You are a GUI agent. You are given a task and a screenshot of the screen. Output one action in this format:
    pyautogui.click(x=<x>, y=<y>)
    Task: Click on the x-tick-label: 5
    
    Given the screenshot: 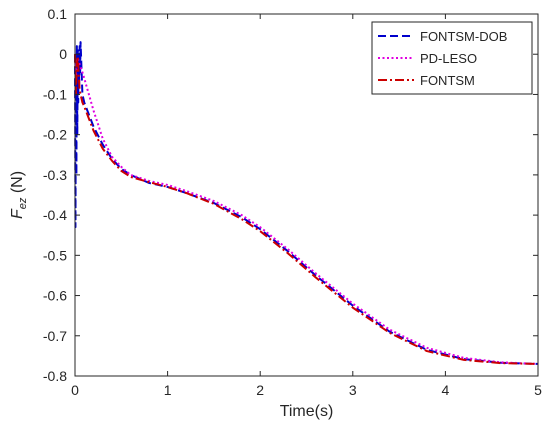 What is the action you would take?
    pyautogui.click(x=538, y=390)
    